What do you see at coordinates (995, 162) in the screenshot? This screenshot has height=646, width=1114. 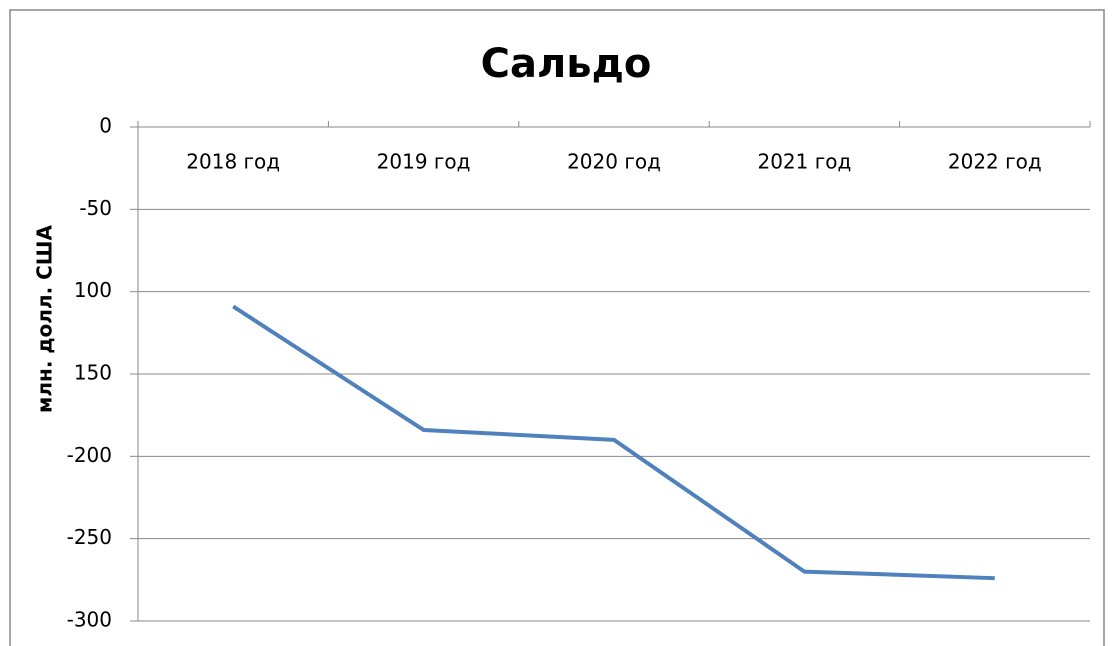 I see `x-tick-label: 2022 год` at bounding box center [995, 162].